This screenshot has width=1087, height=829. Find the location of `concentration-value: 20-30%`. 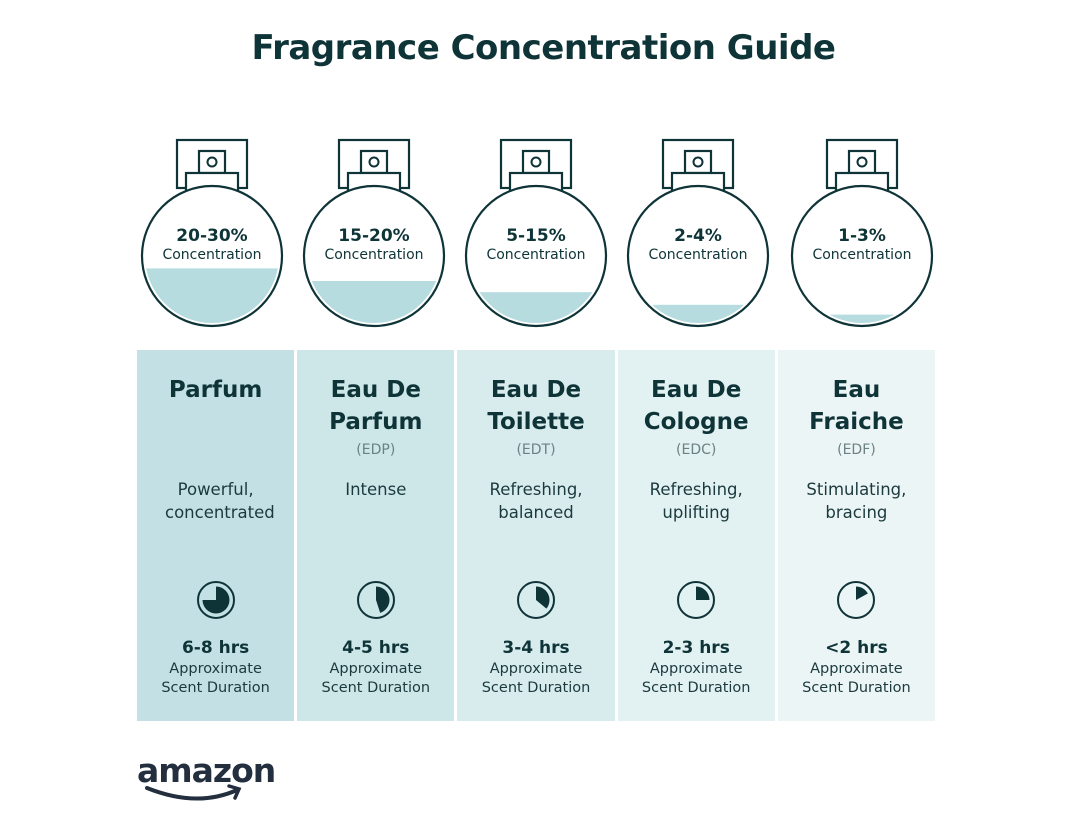

concentration-value: 20-30% is located at coordinates (211, 236).